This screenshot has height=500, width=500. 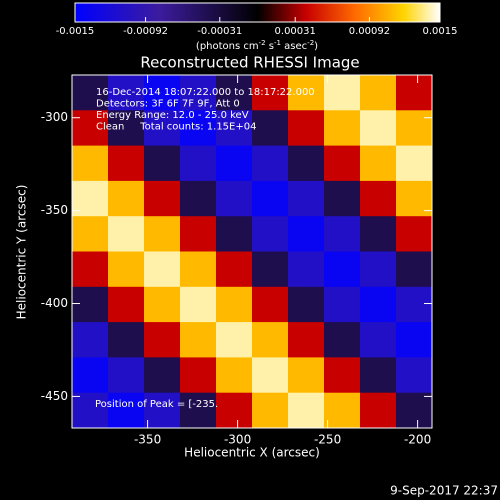 I want to click on colorbar-tick-label: -0.00092, so click(x=145, y=31).